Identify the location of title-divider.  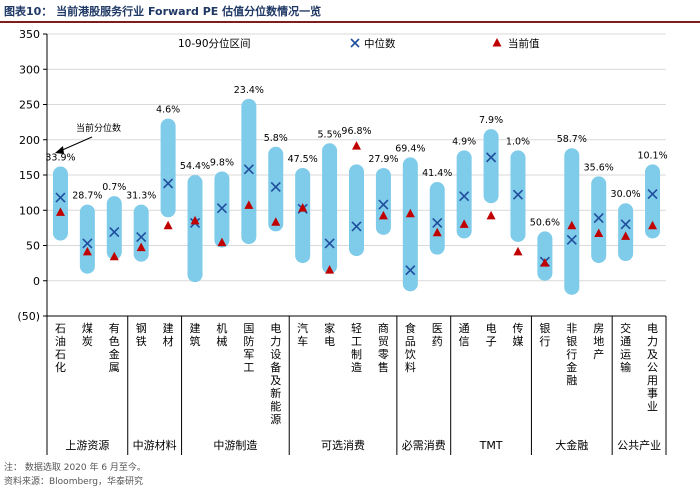
(350, 22).